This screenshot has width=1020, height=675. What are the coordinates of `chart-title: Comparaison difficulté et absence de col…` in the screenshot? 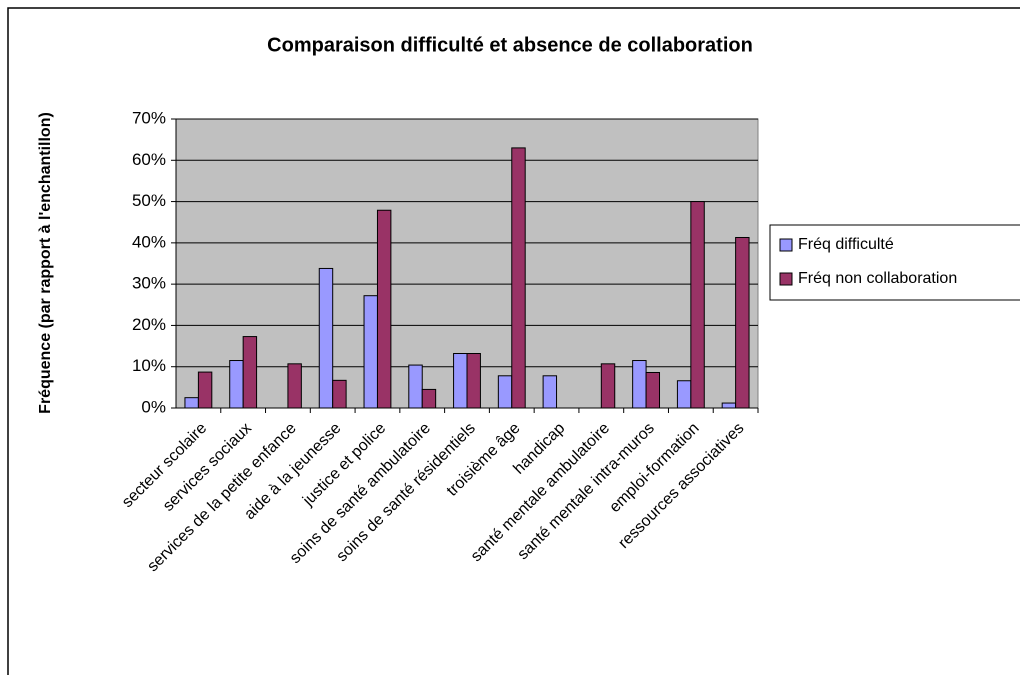 It's located at (510, 45).